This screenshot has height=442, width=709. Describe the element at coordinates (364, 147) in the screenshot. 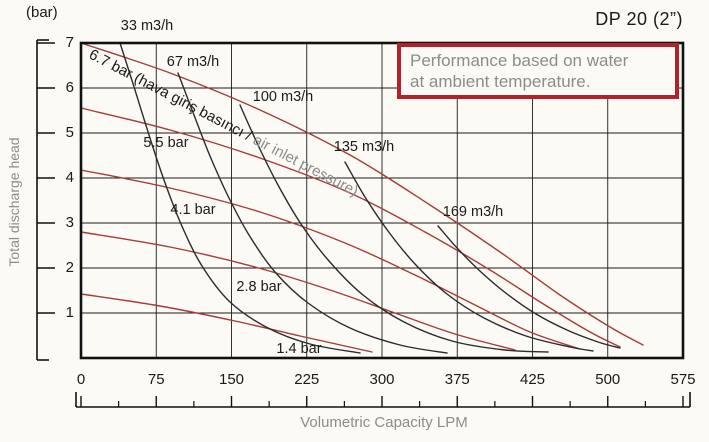

I see `curve-label-135-m3-h: 135 m3/h` at that location.